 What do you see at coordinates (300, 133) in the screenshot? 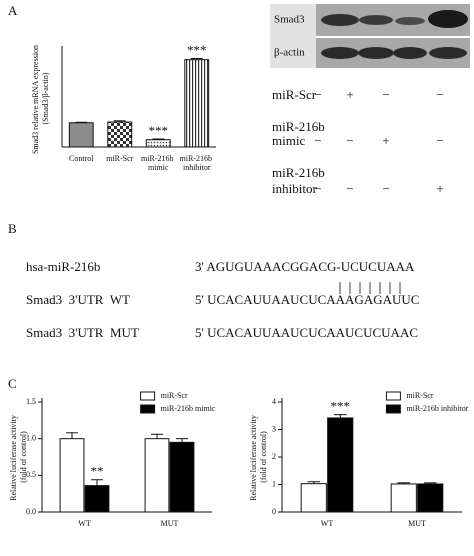
I see `condition-label: miR-216b mimic` at bounding box center [300, 133].